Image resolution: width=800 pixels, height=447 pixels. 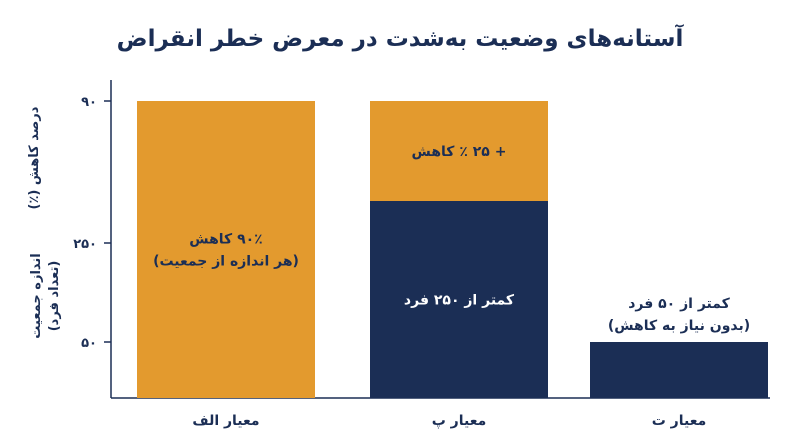 What do you see at coordinates (34, 157) in the screenshot?
I see `y-axis-label-decline: درصد کاهش (٪)` at bounding box center [34, 157].